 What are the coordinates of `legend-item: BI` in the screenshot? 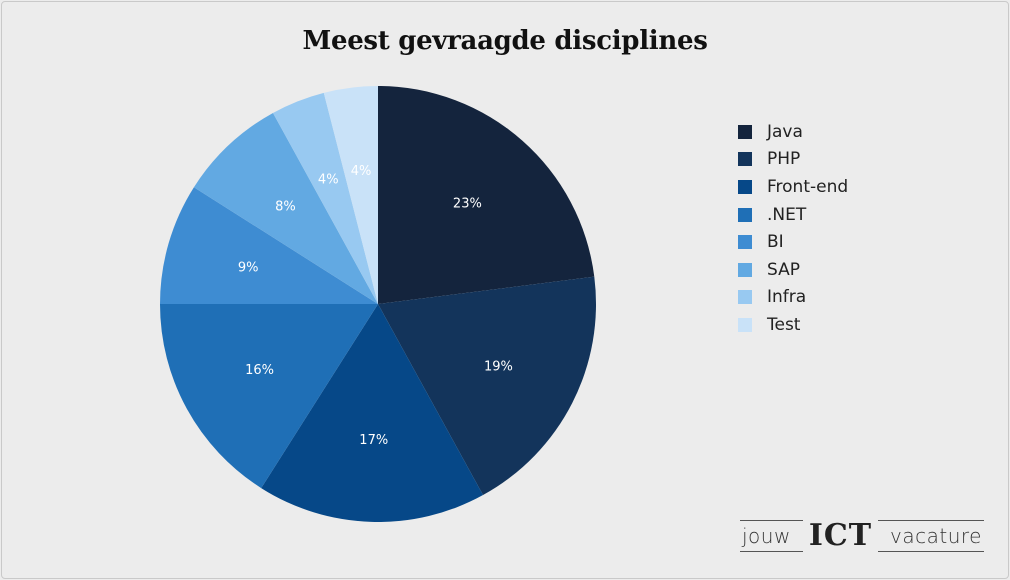 It's located at (793, 242).